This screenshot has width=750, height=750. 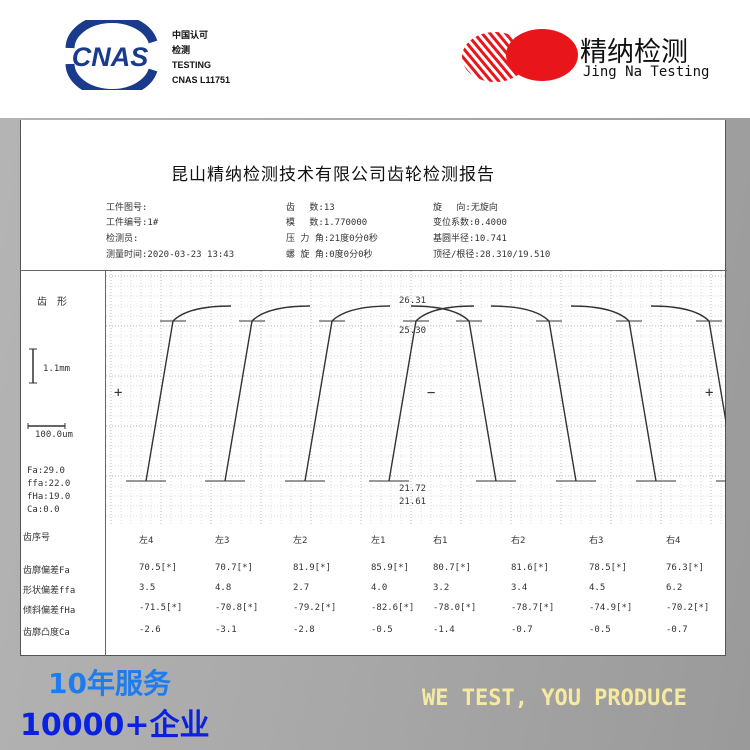 What do you see at coordinates (674, 588) in the screenshot?
I see `table-cell: 6.2` at bounding box center [674, 588].